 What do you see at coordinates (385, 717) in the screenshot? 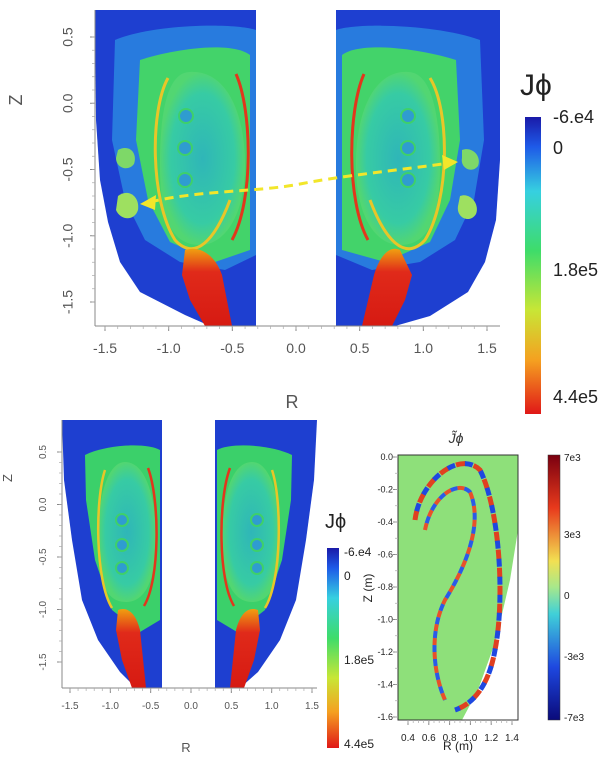
I see `y-tick-label: -1.6` at bounding box center [385, 717].